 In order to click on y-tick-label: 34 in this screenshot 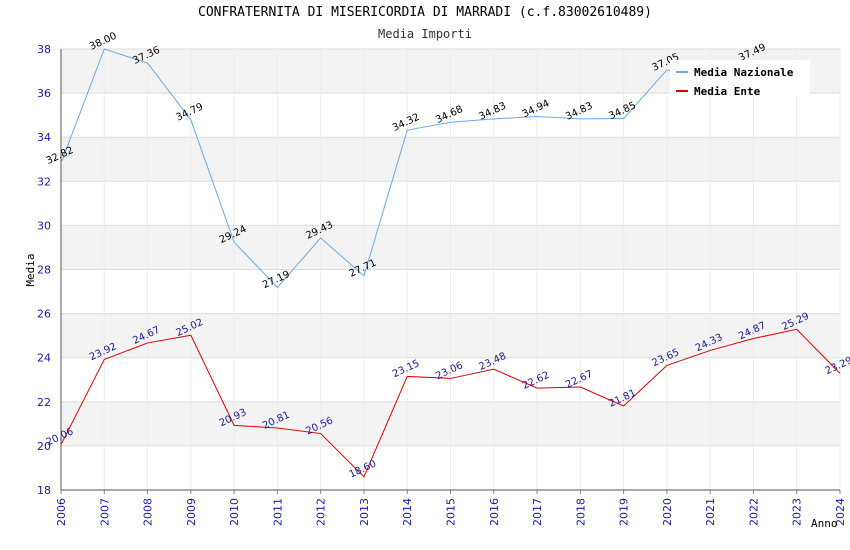, I will do `click(44, 137)`.